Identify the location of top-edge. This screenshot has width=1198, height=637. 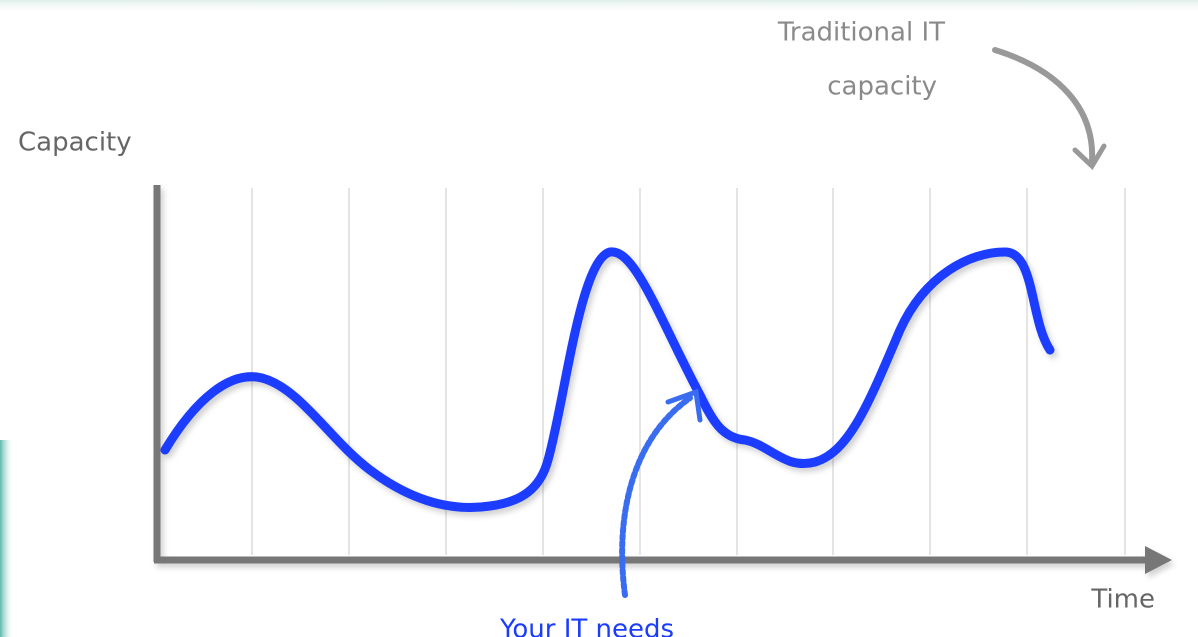
(599, 7).